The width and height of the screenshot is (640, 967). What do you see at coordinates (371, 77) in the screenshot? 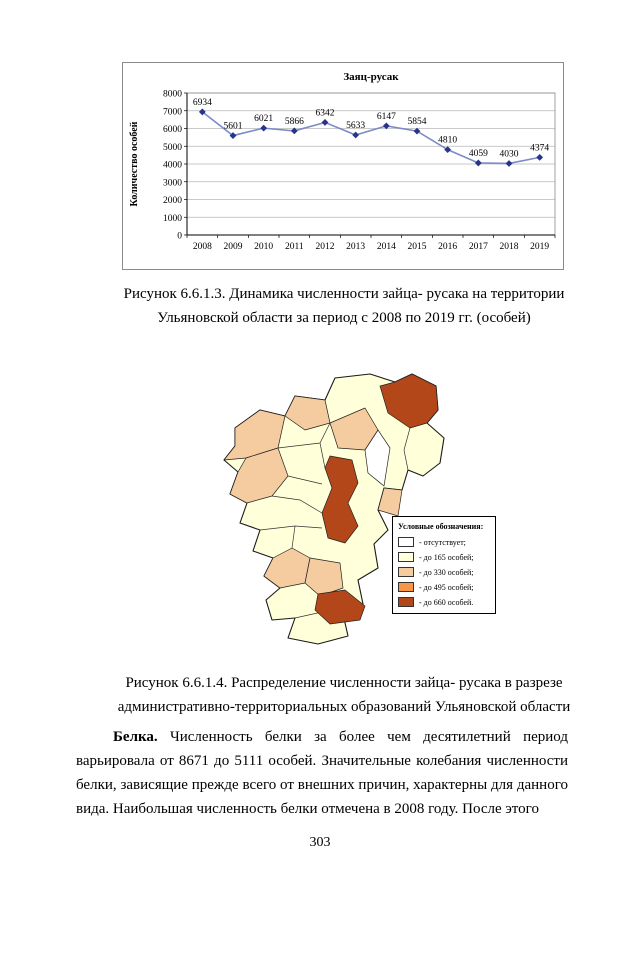
I see `chart-title: Заяц-русак` at bounding box center [371, 77].